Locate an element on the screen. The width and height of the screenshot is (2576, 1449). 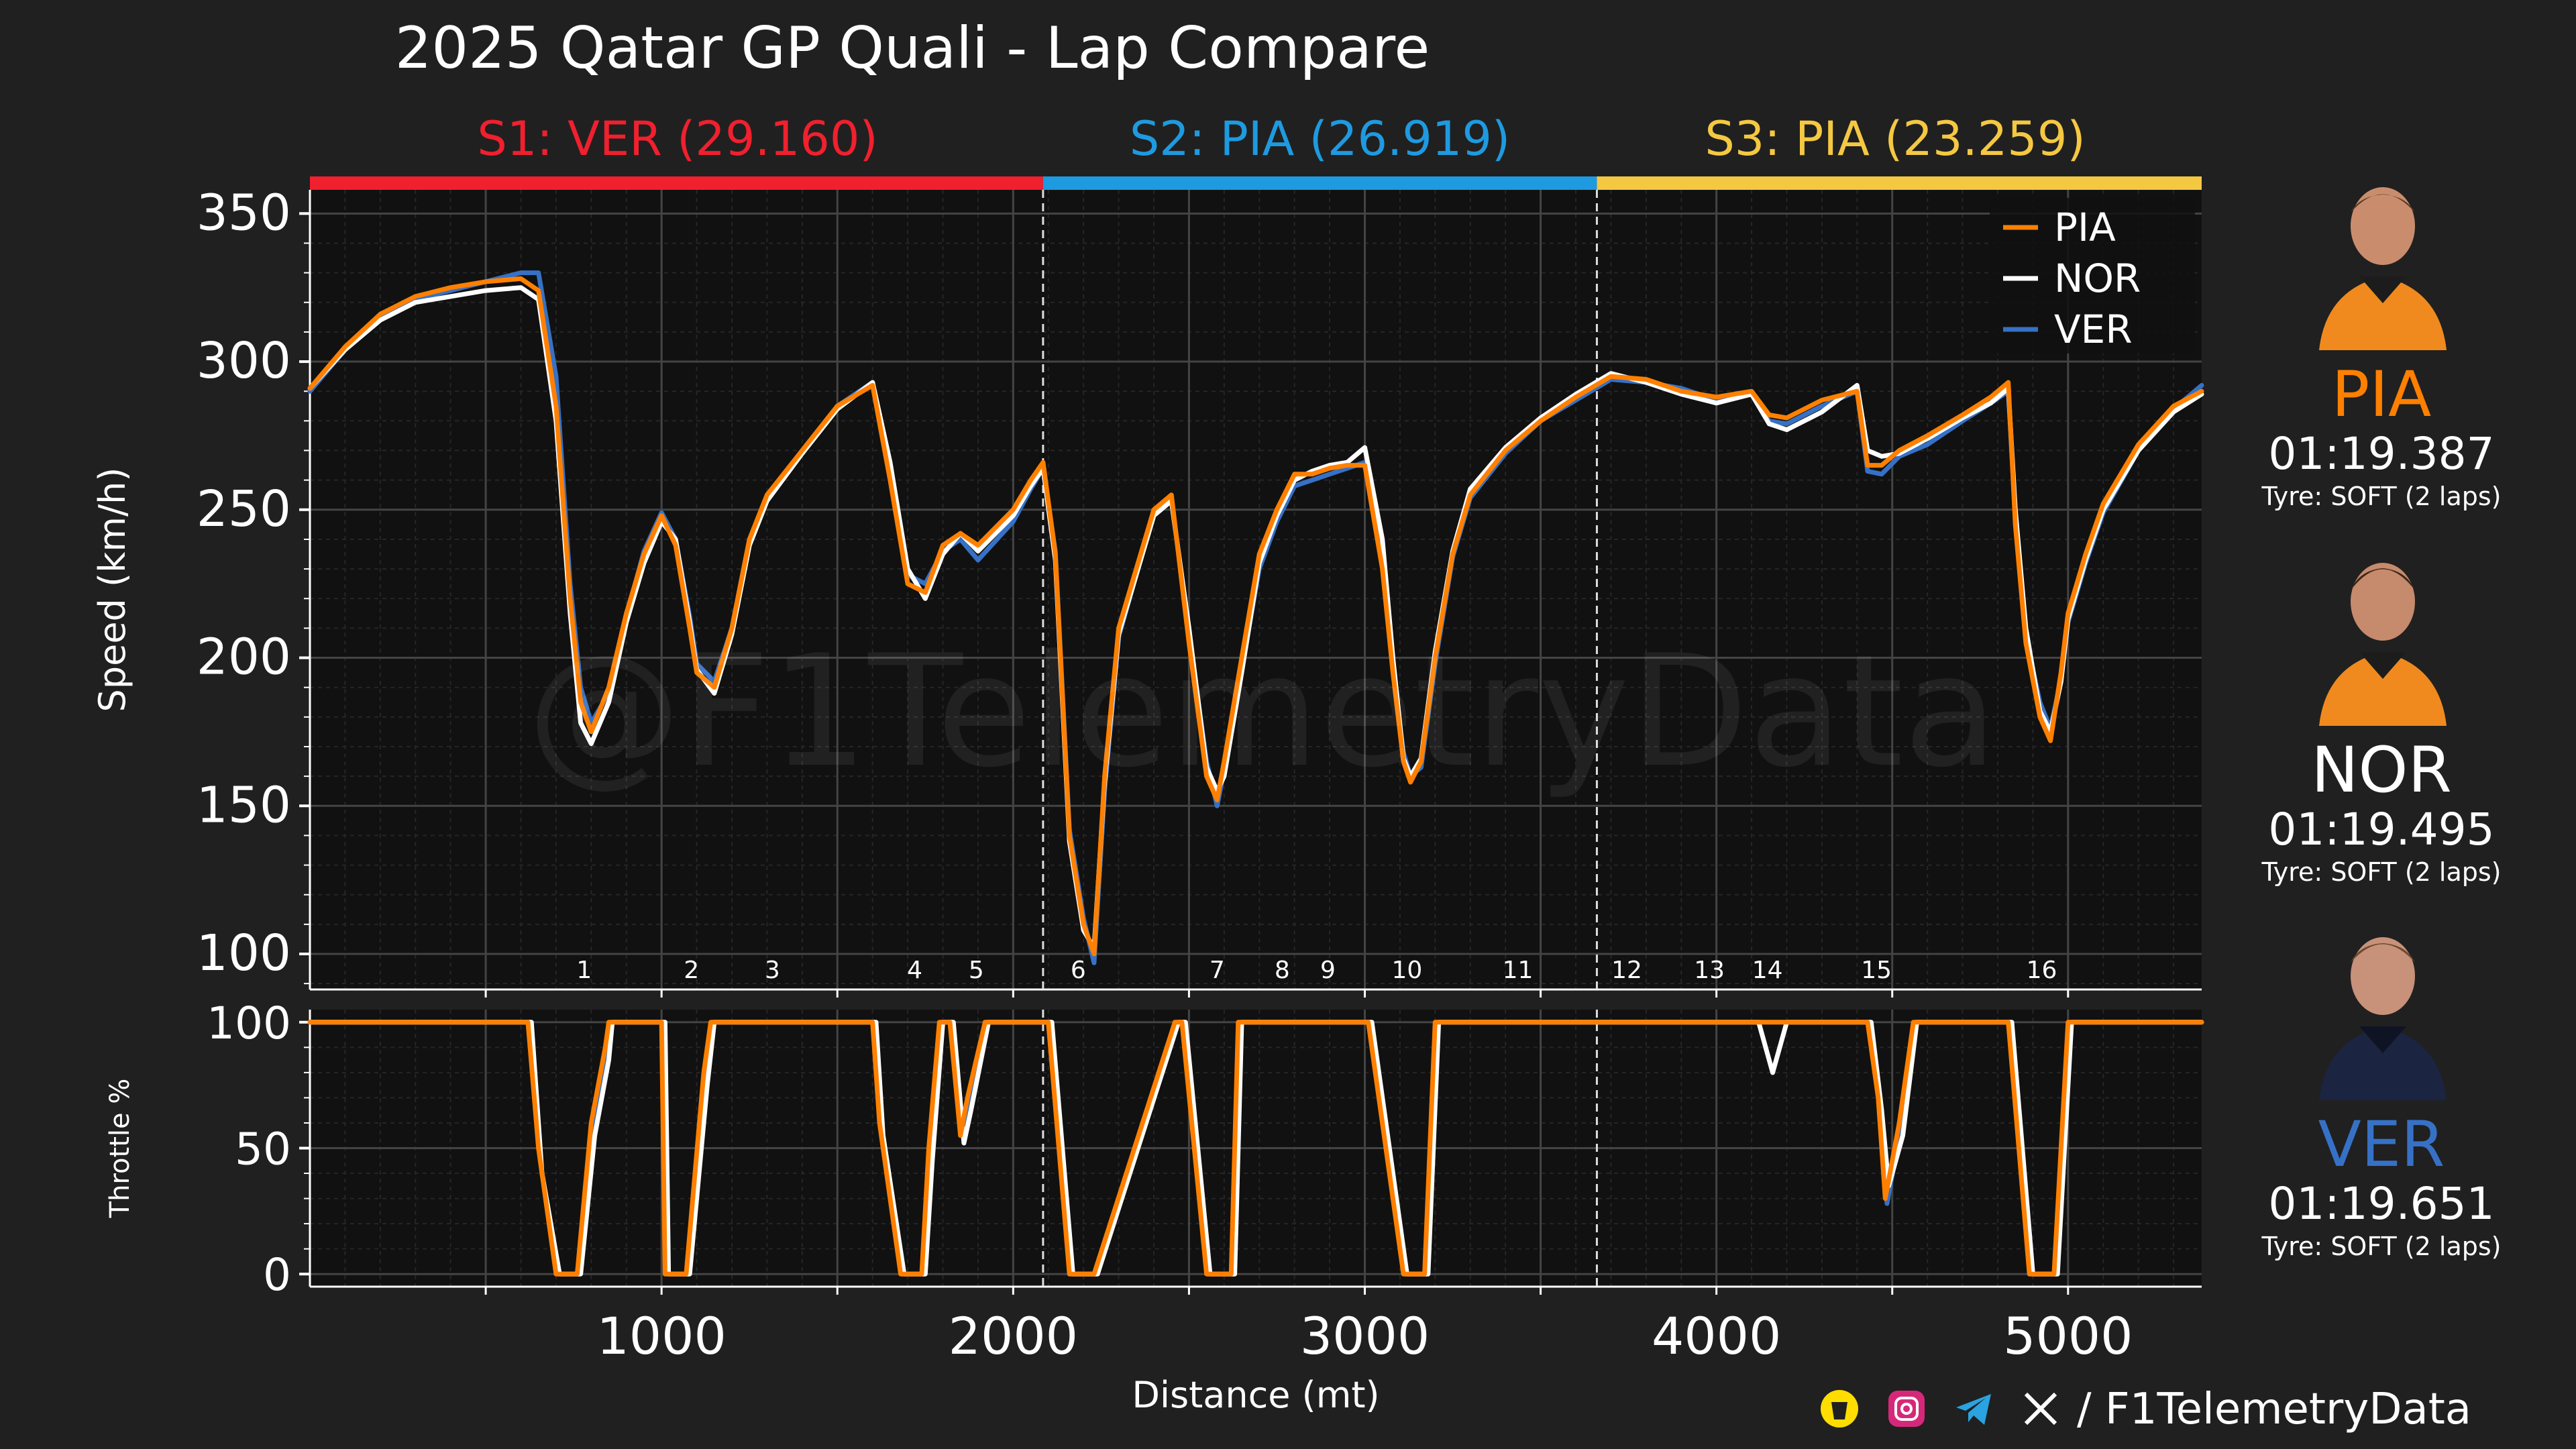
y-axis-label: Throttle % is located at coordinates (120, 1149).